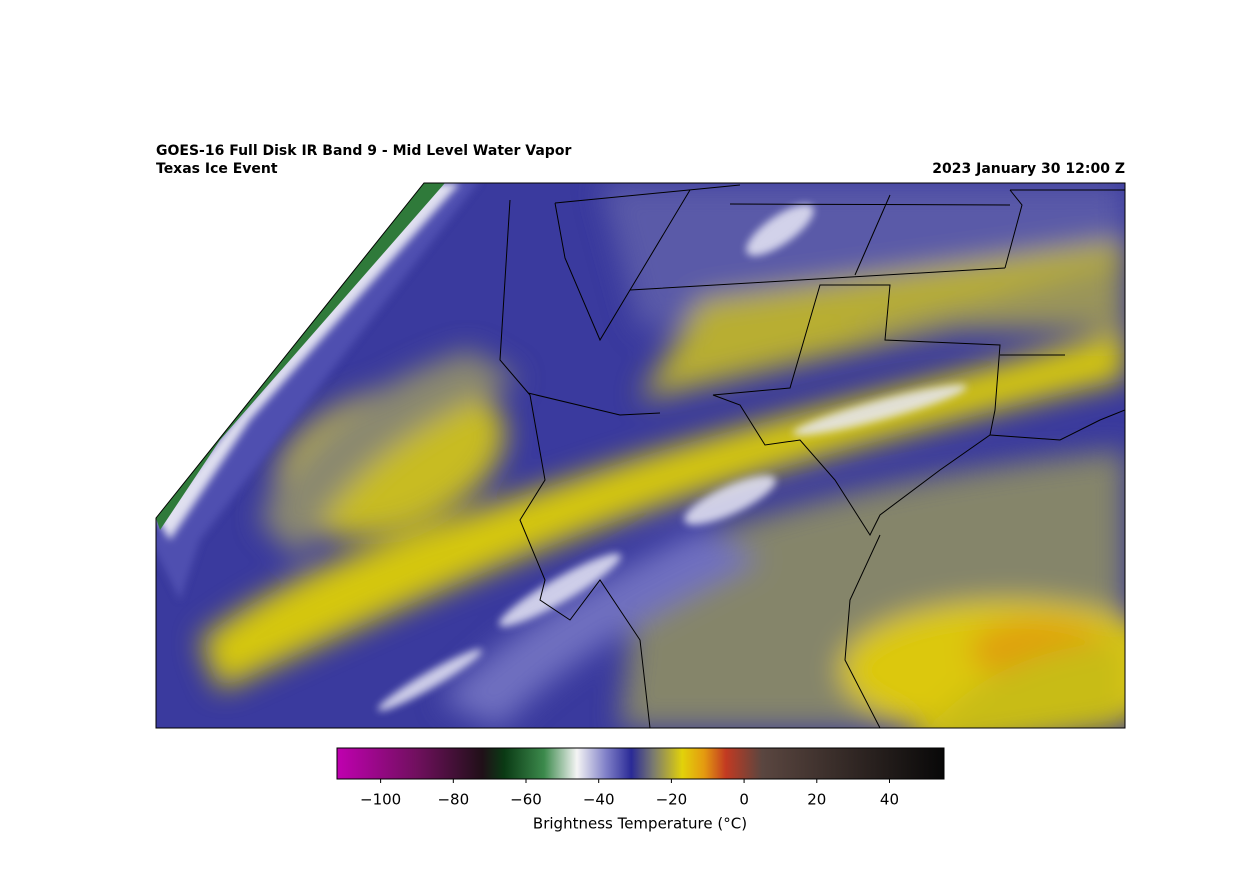 This screenshot has width=1250, height=879. What do you see at coordinates (599, 800) in the screenshot?
I see `colorbar-tick-label: −40` at bounding box center [599, 800].